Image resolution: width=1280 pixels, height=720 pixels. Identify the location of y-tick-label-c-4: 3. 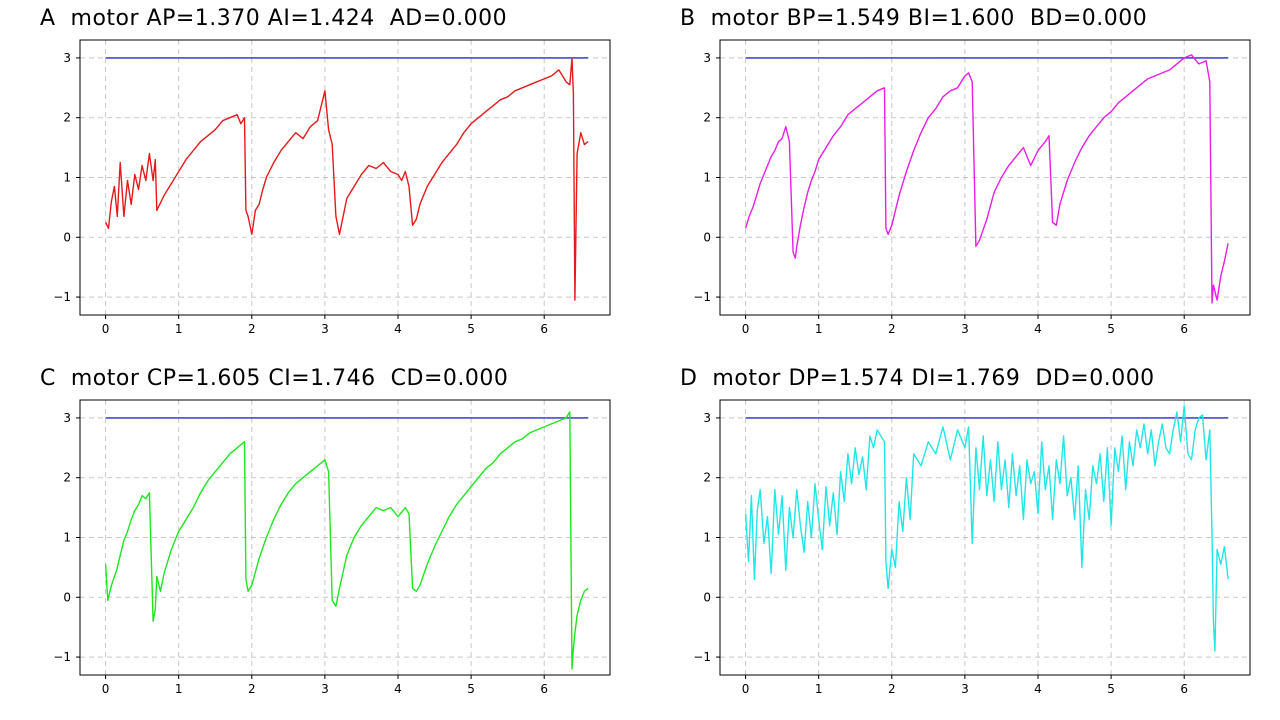
(67, 418).